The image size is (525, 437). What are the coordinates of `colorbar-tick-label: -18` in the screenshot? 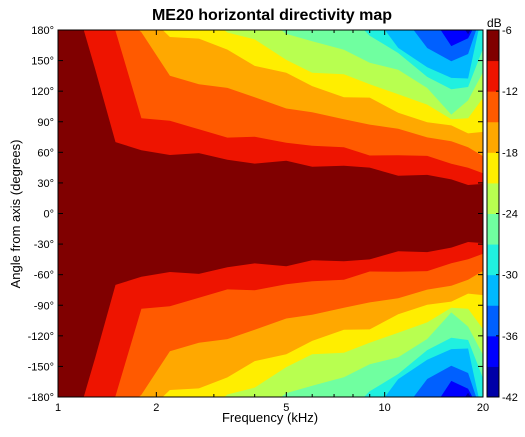 It's located at (510, 153).